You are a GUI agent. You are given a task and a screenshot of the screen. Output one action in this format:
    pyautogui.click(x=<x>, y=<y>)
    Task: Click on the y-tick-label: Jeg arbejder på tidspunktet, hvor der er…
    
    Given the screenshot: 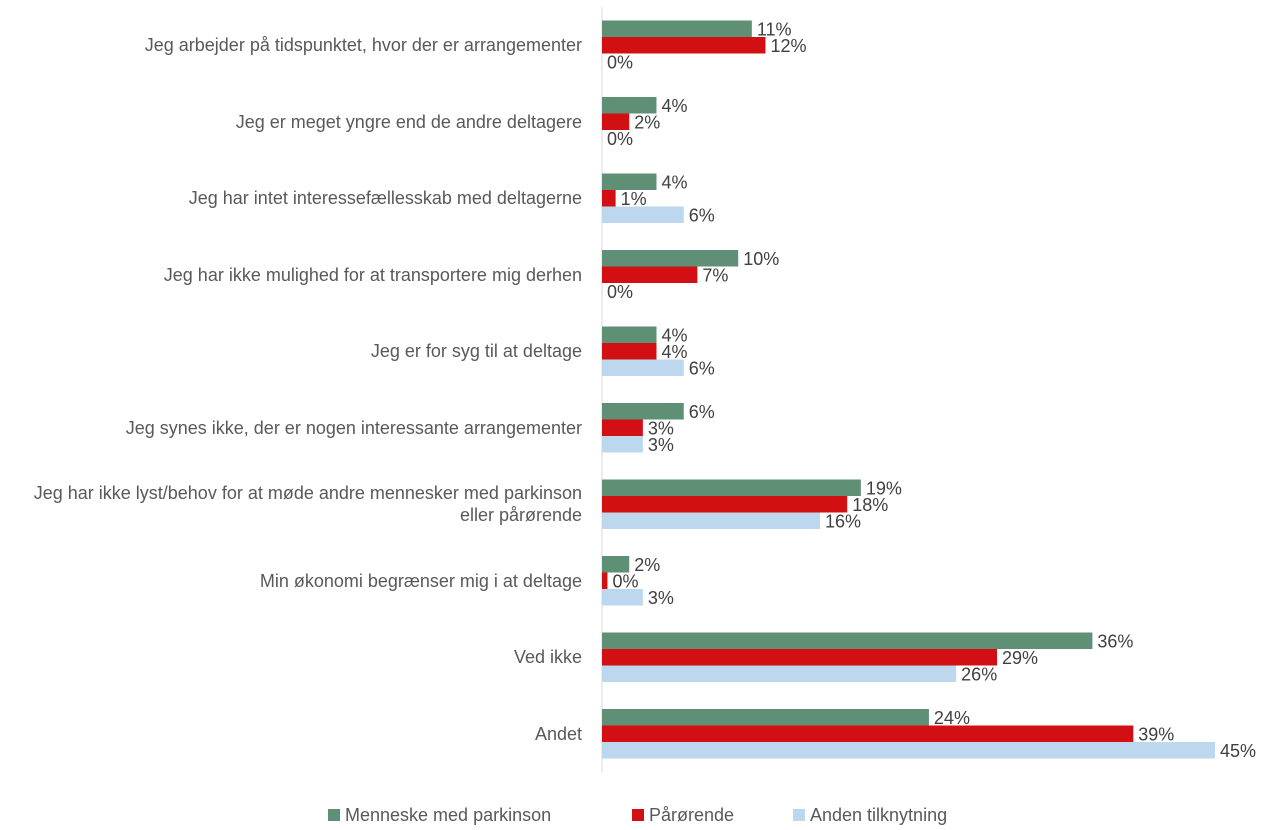 What is the action you would take?
    pyautogui.click(x=363, y=45)
    